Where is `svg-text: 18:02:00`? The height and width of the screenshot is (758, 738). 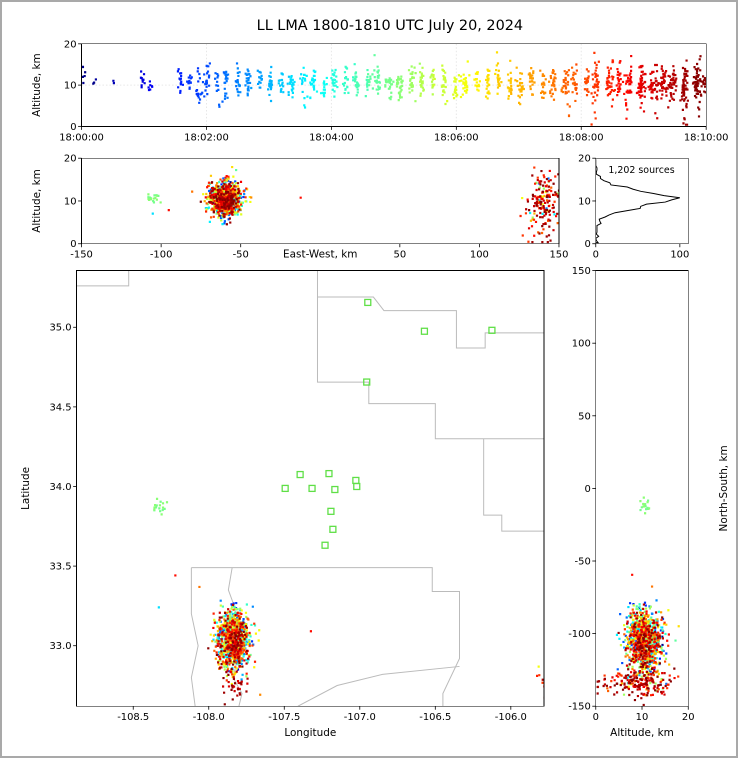
svg-text: 18:02:00 is located at coordinates (206, 137).